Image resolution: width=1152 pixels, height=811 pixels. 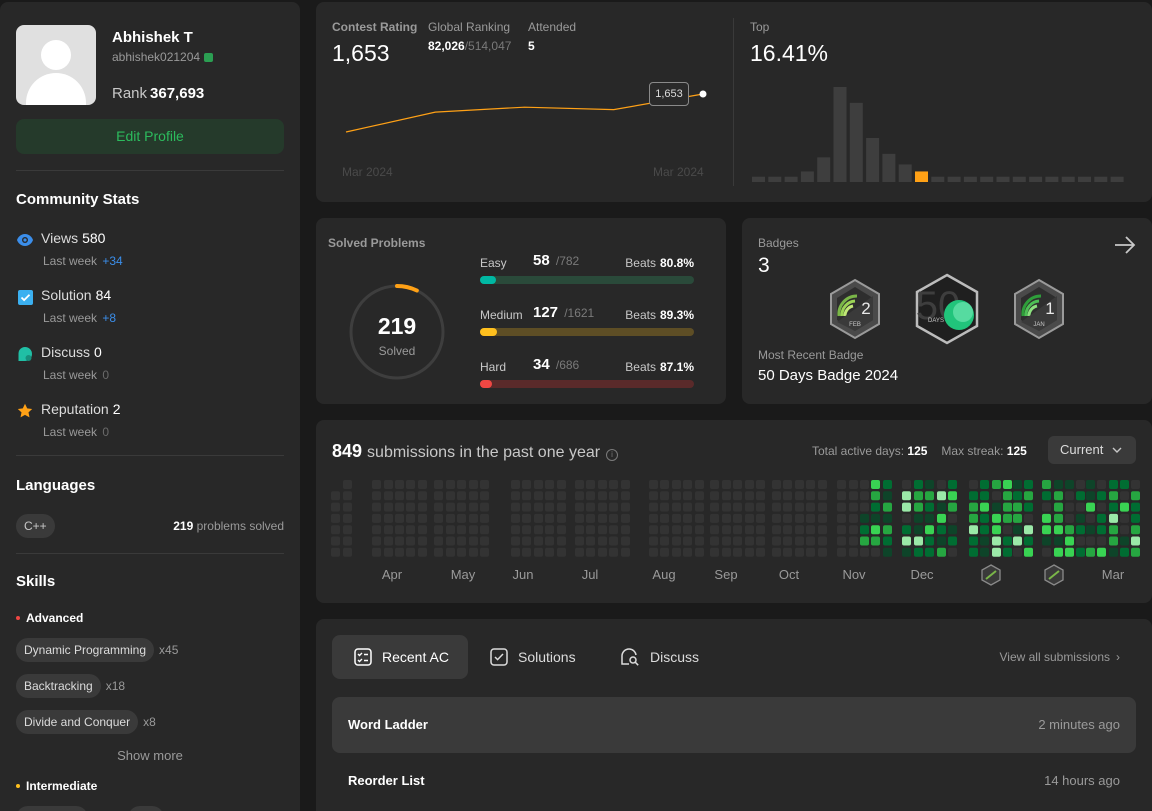 I want to click on user-rank: Rank 367,693, so click(x=158, y=93).